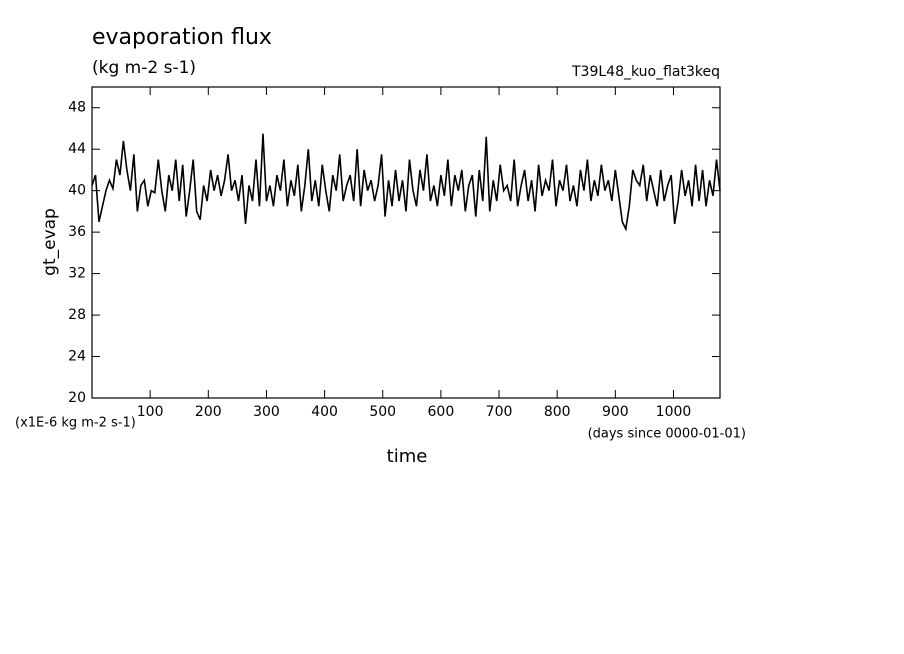 The width and height of the screenshot is (904, 654). What do you see at coordinates (77, 357) in the screenshot?
I see `y-tick-label: 24` at bounding box center [77, 357].